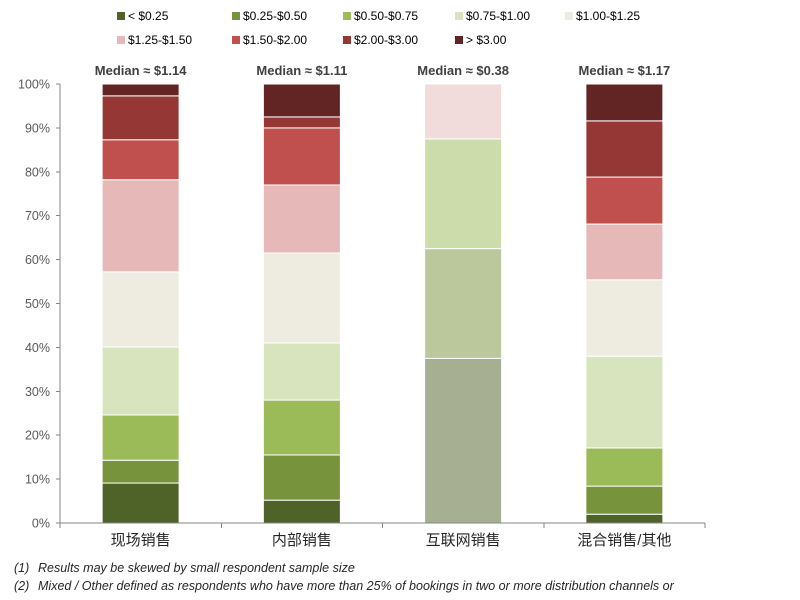 The width and height of the screenshot is (800, 600). I want to click on legend-item: $2.00-$3.00, so click(380, 40).